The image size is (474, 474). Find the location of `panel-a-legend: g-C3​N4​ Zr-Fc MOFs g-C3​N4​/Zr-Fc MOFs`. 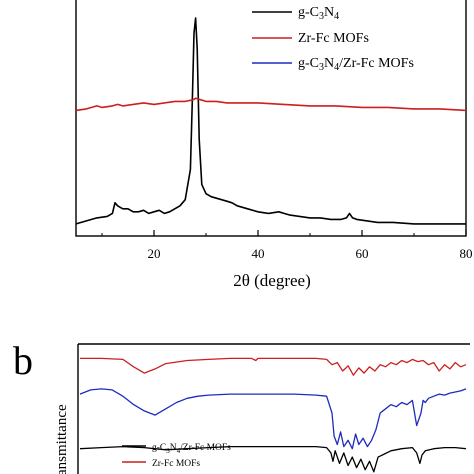

panel-a-legend: g-C3​N4​ Zr-Fc MOFs g-C3​N4​/Zr-Fc MOFs is located at coordinates (333, 39).